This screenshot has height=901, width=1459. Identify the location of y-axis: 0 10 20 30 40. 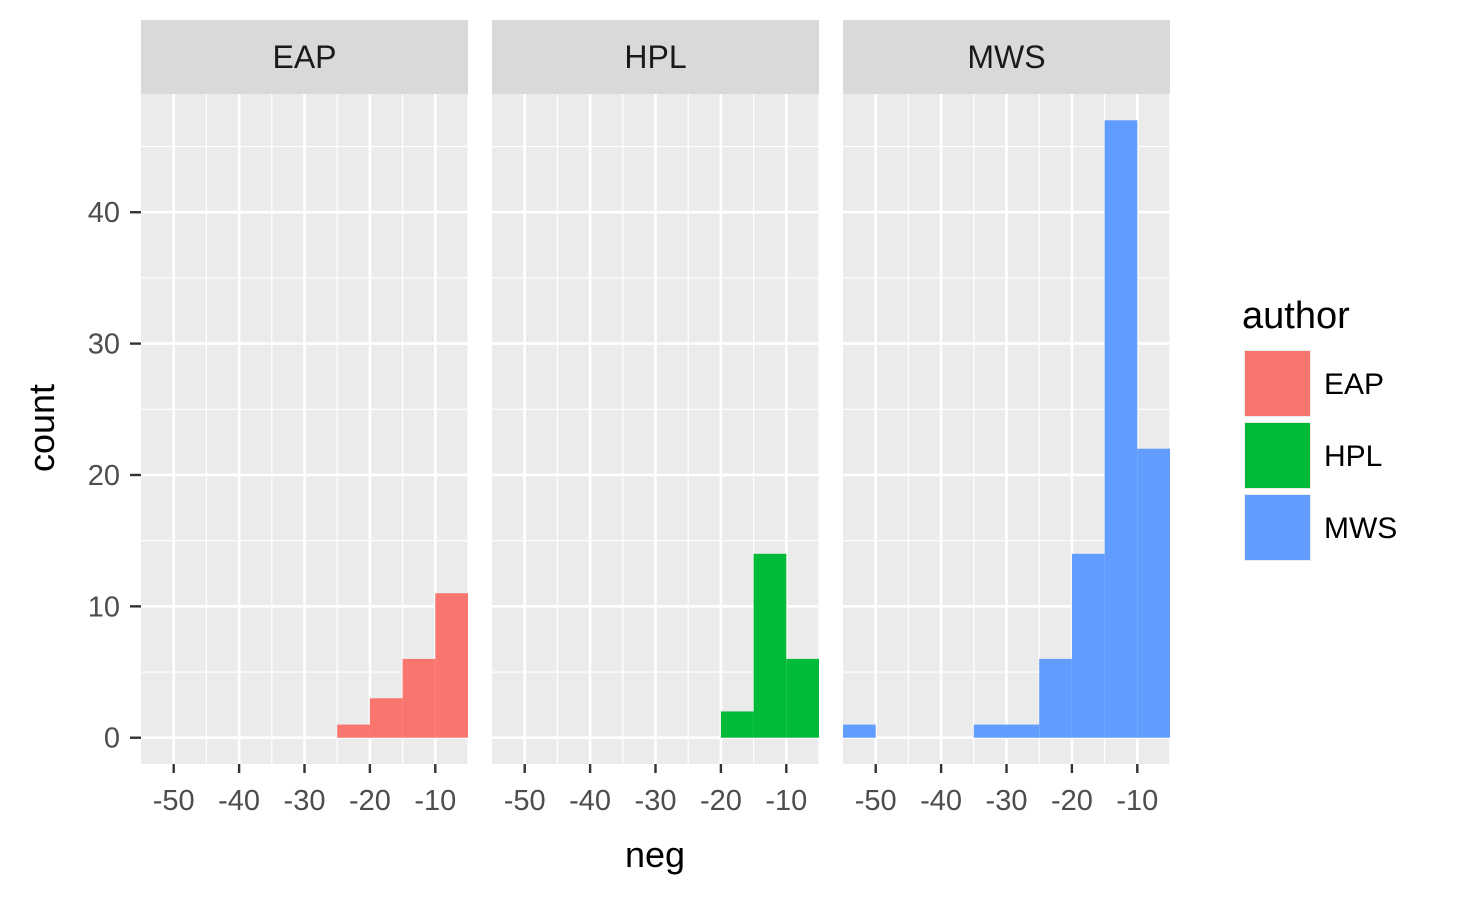
(114, 476).